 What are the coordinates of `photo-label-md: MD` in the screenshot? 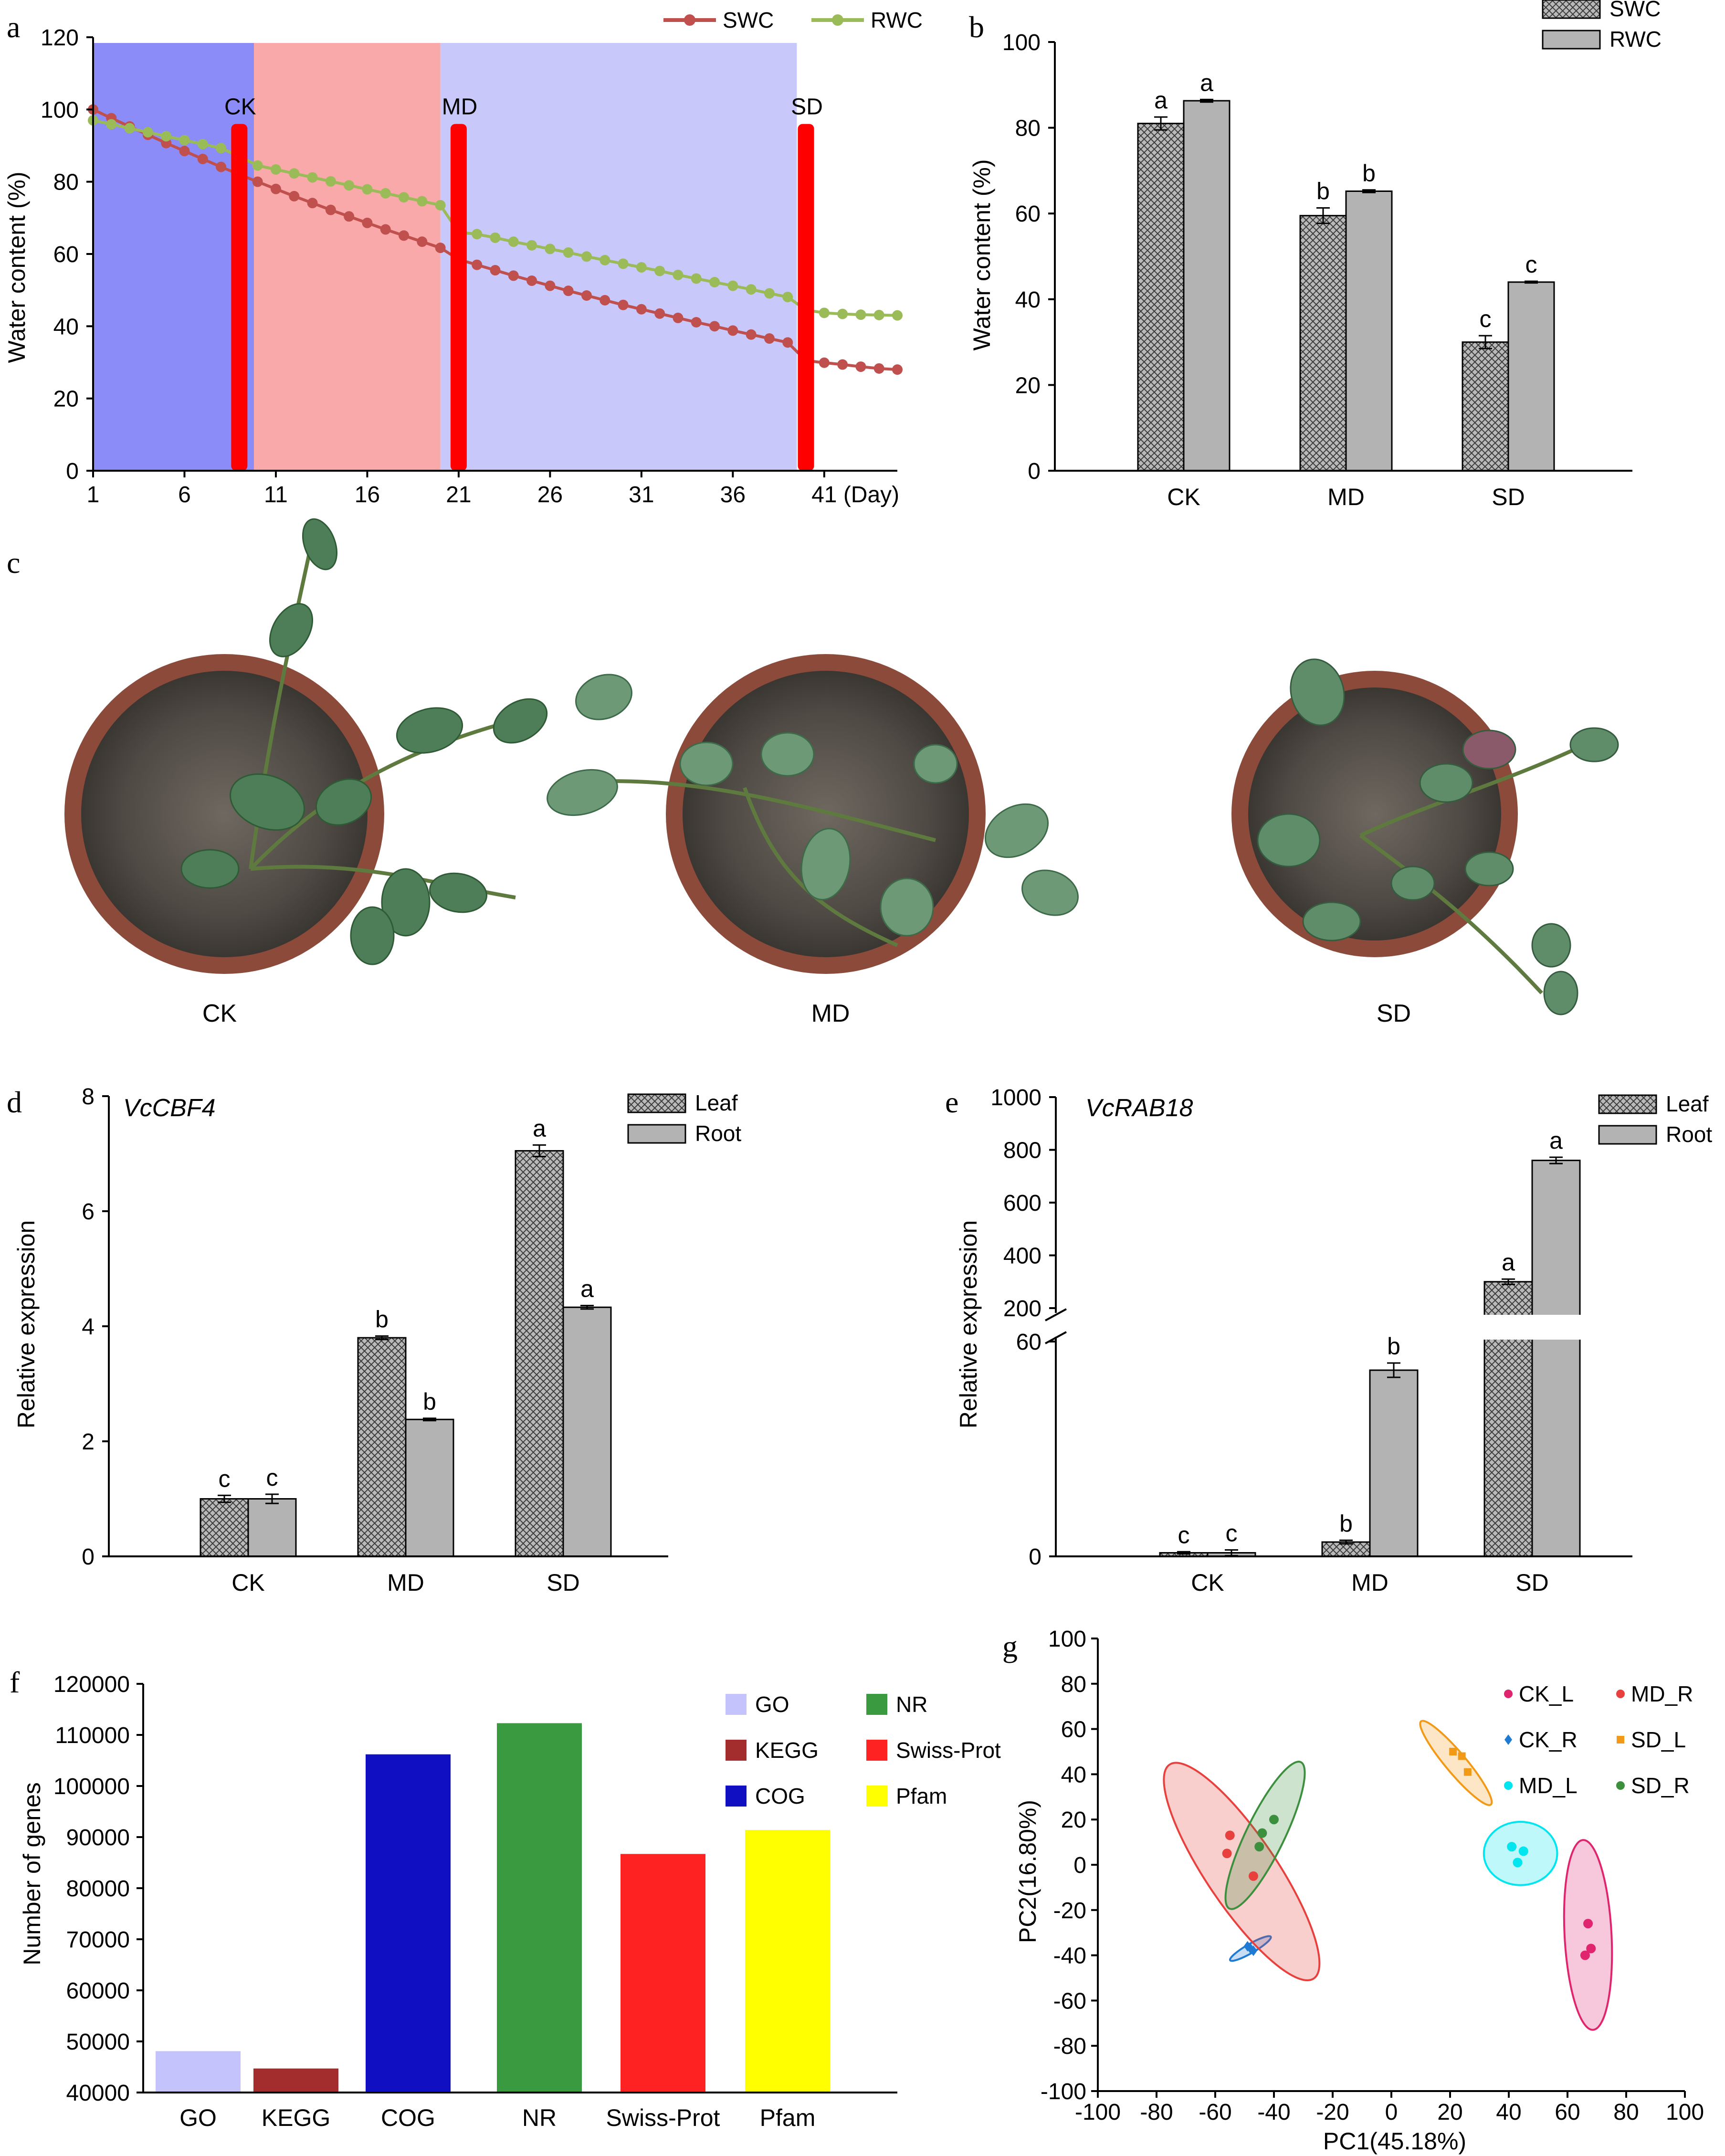 It's located at (830, 1014).